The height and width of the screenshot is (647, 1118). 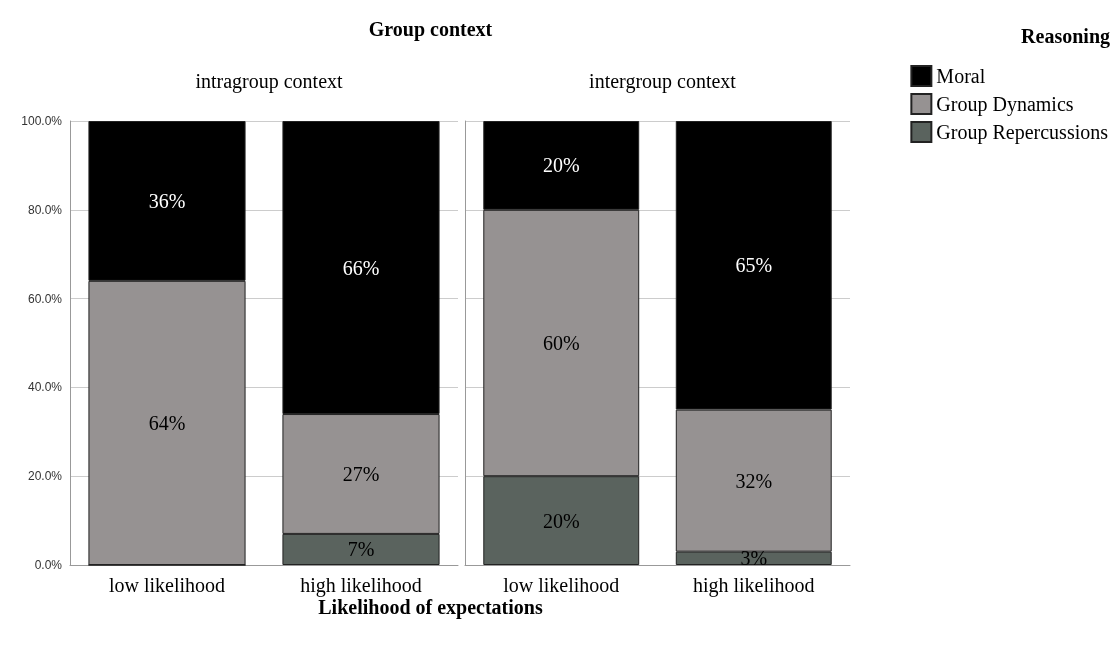 I want to click on data-label: 65%, so click(x=754, y=265).